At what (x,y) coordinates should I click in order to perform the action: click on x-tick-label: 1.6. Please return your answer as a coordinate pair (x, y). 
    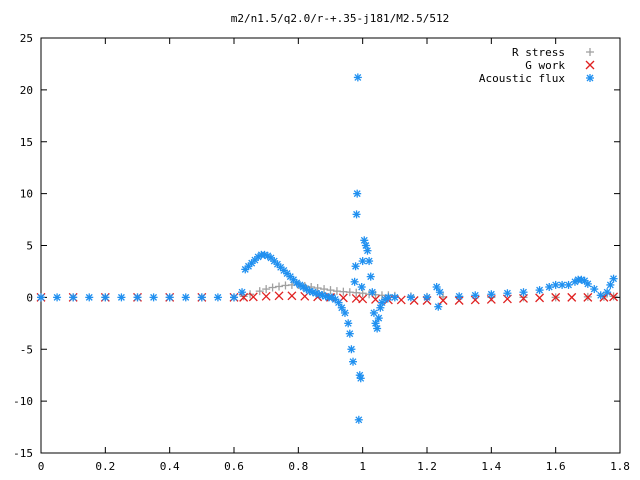
    Looking at the image, I should click on (556, 466).